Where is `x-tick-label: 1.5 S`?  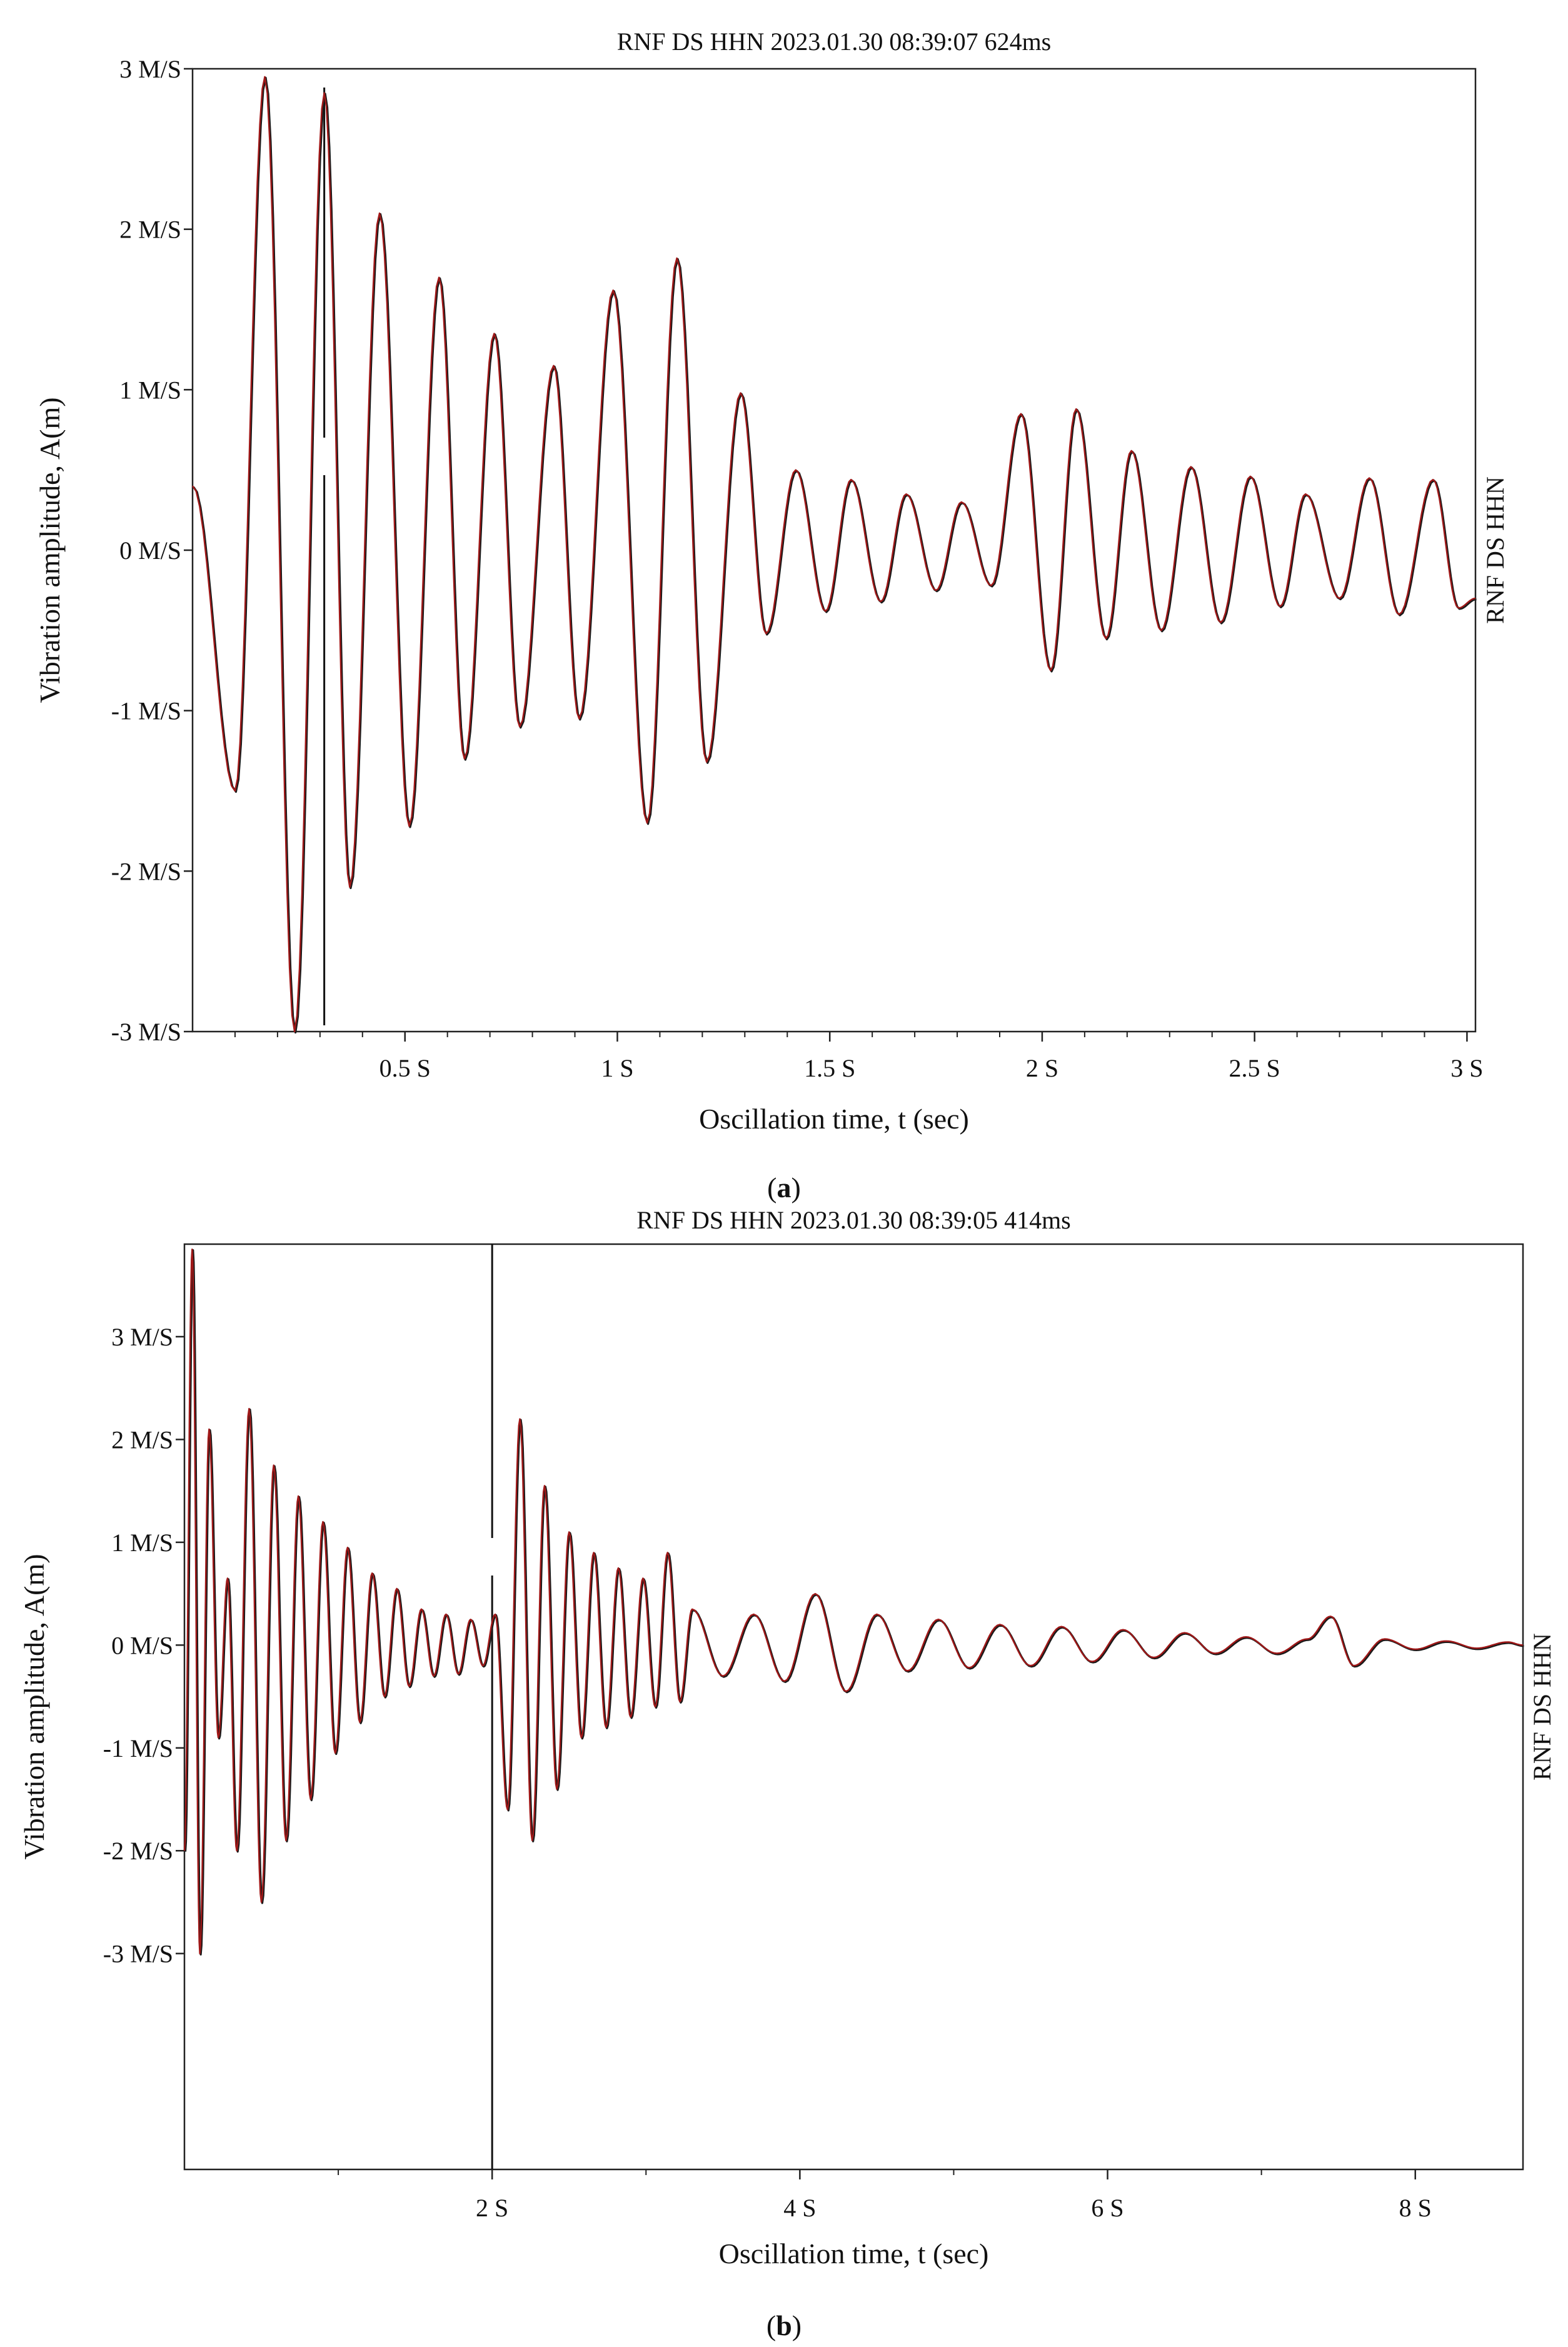
x-tick-label: 1.5 S is located at coordinates (829, 1068).